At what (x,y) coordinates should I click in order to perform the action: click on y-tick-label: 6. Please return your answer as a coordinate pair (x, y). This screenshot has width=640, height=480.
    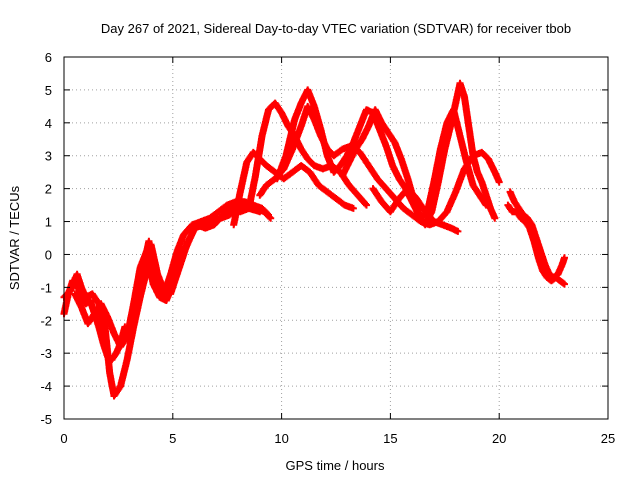
    Looking at the image, I should click on (48, 57).